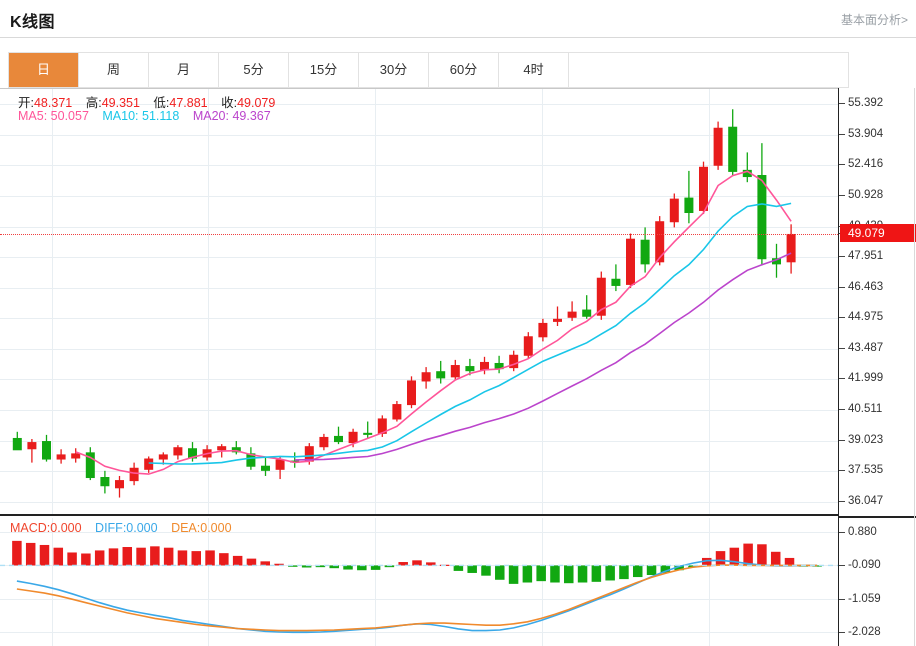 The height and width of the screenshot is (646, 916). I want to click on current-price-tag: 49.079, so click(878, 232).